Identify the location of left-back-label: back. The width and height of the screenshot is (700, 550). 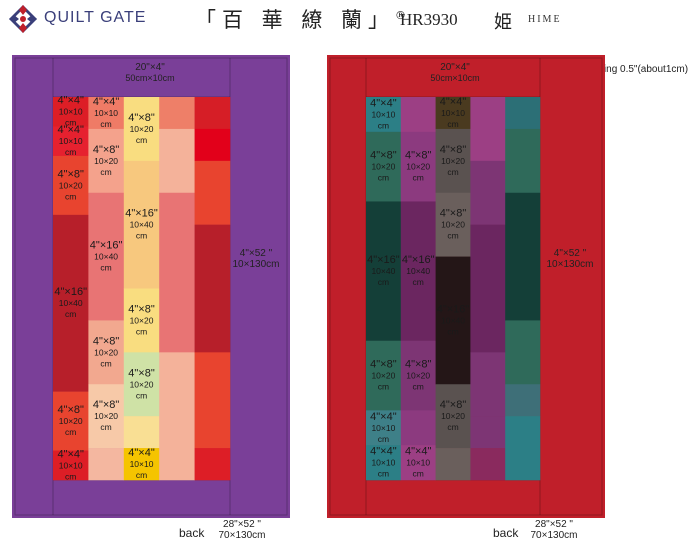
(192, 533).